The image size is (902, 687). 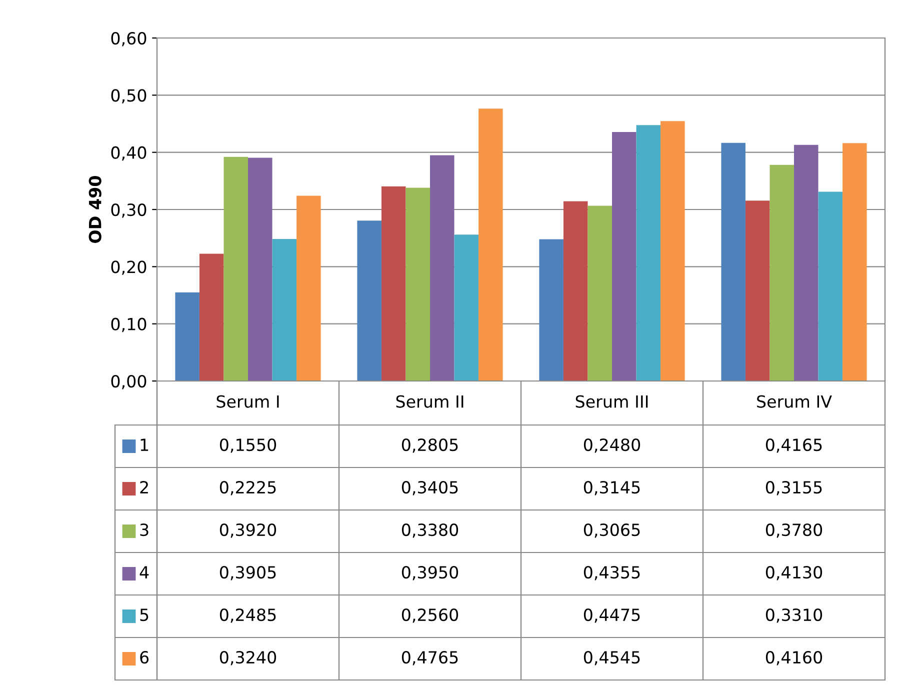 What do you see at coordinates (128, 267) in the screenshot?
I see `y-tick-label: 0,20` at bounding box center [128, 267].